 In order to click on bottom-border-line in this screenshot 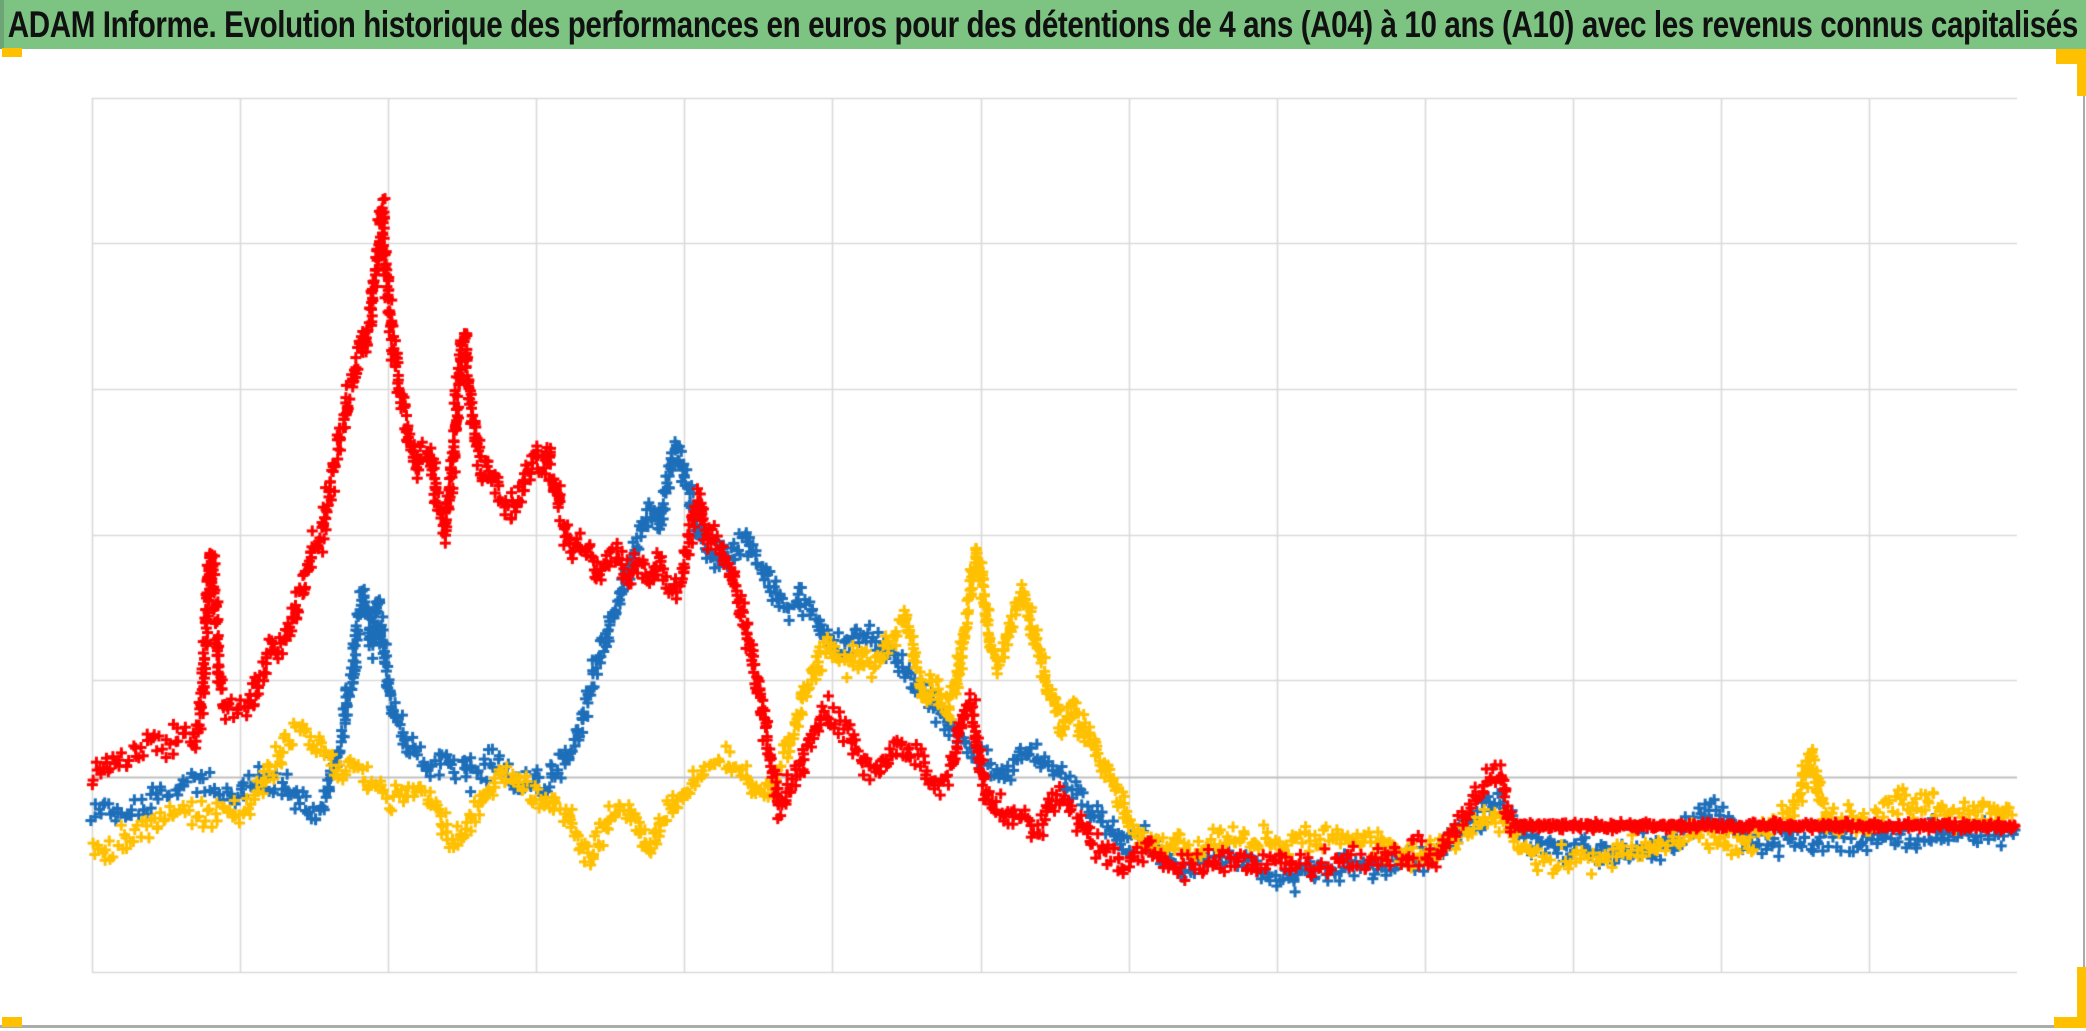, I will do `click(1043, 1026)`.